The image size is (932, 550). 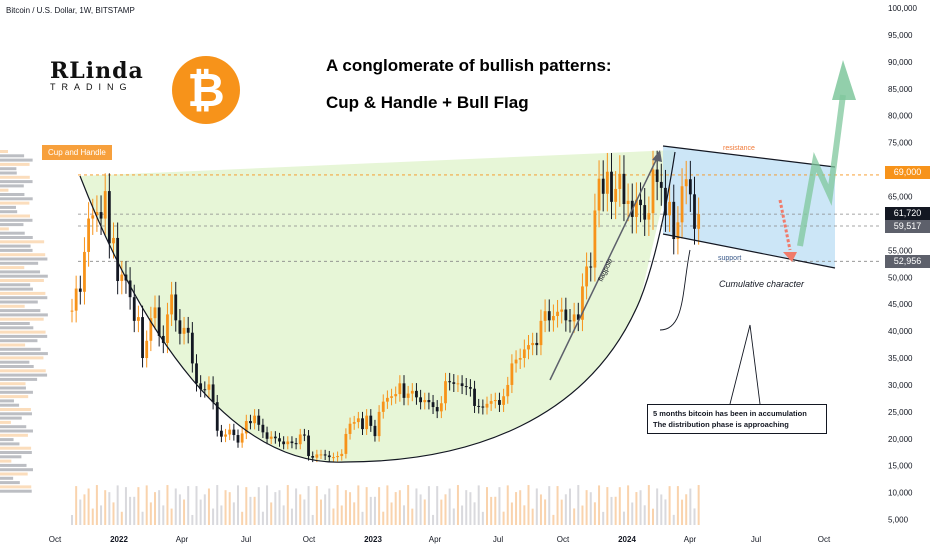 I want to click on resistance-line, so click(x=749, y=156).